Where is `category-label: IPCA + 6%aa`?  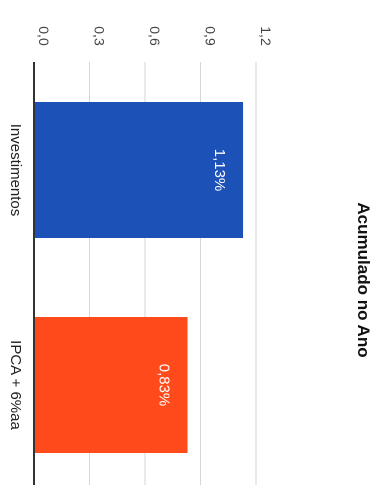 category-label: IPCA + 6%aa is located at coordinates (15, 385).